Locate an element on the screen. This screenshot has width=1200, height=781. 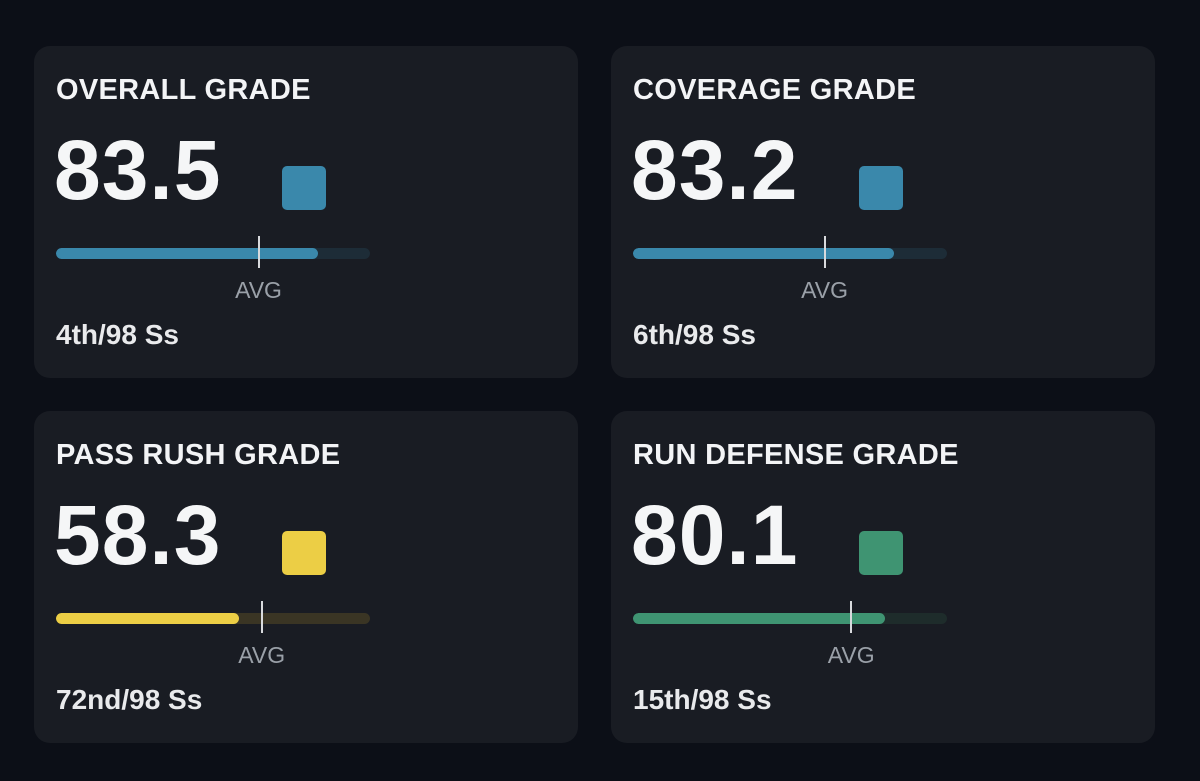
card-title: COVERAGE GRADE is located at coordinates (774, 90).